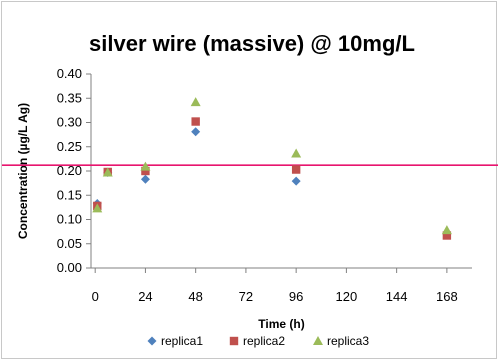 This screenshot has width=500, height=362. Describe the element at coordinates (69, 146) in the screenshot. I see `y-tick-label: 0.25` at that location.